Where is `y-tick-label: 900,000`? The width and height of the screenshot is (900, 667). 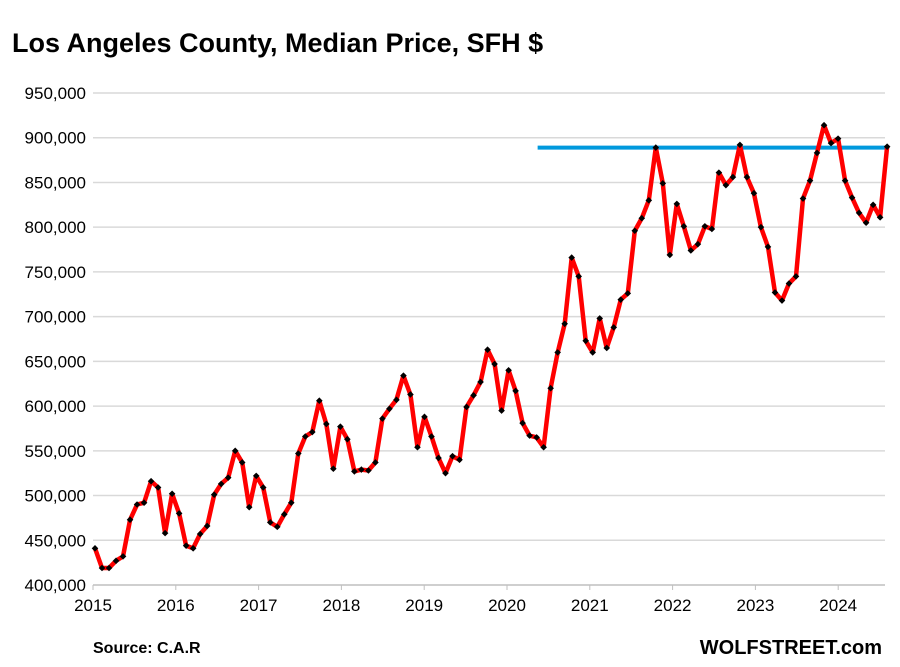
y-tick-label: 900,000 is located at coordinates (55, 138).